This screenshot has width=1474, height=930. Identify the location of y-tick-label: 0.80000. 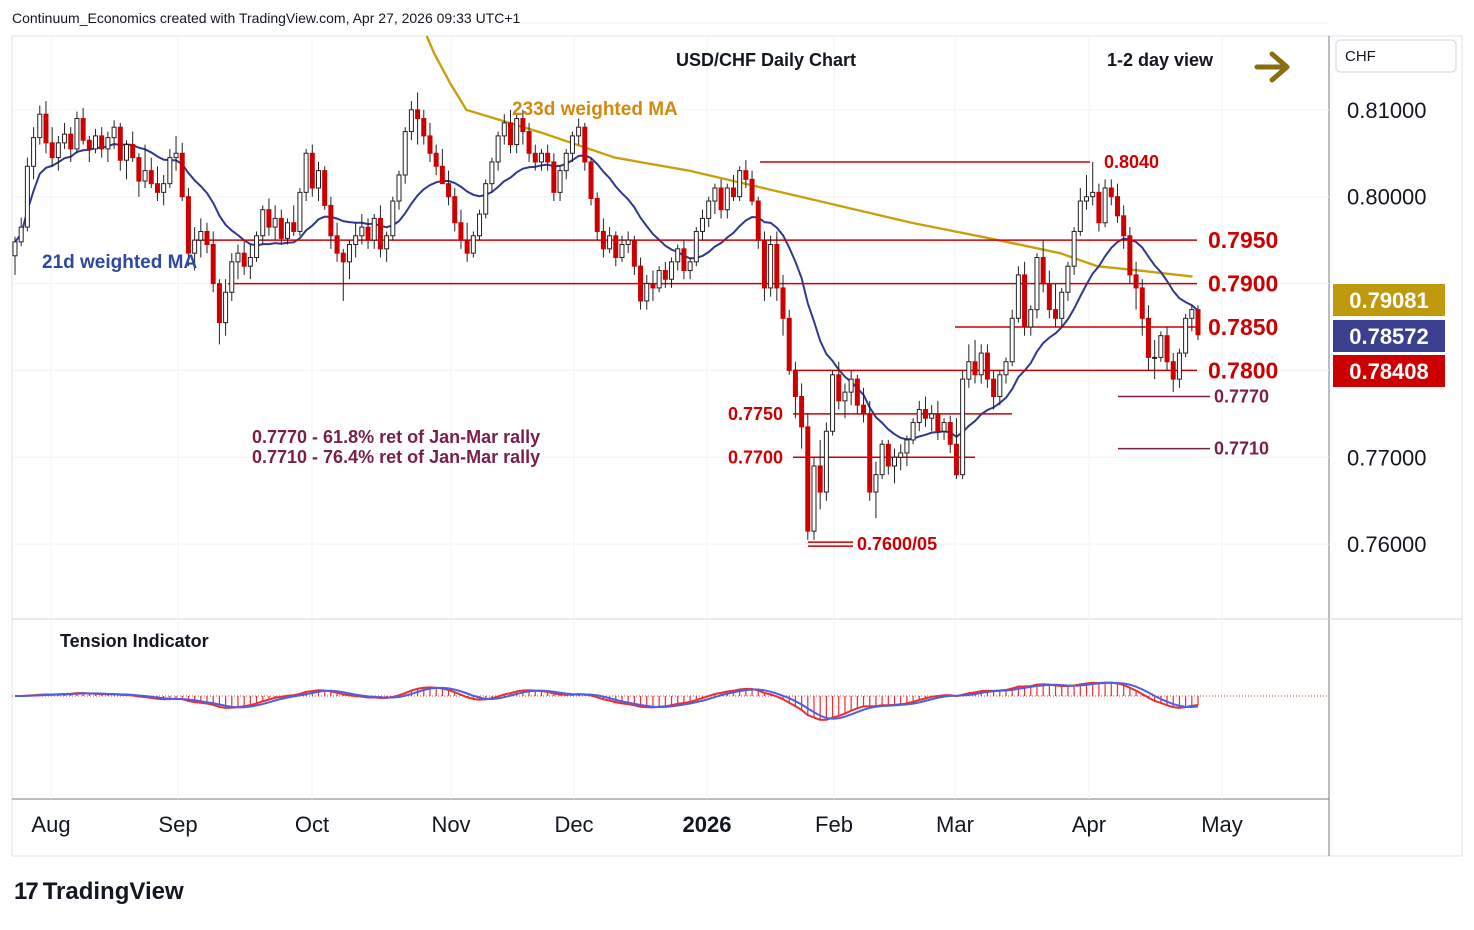
(1387, 197).